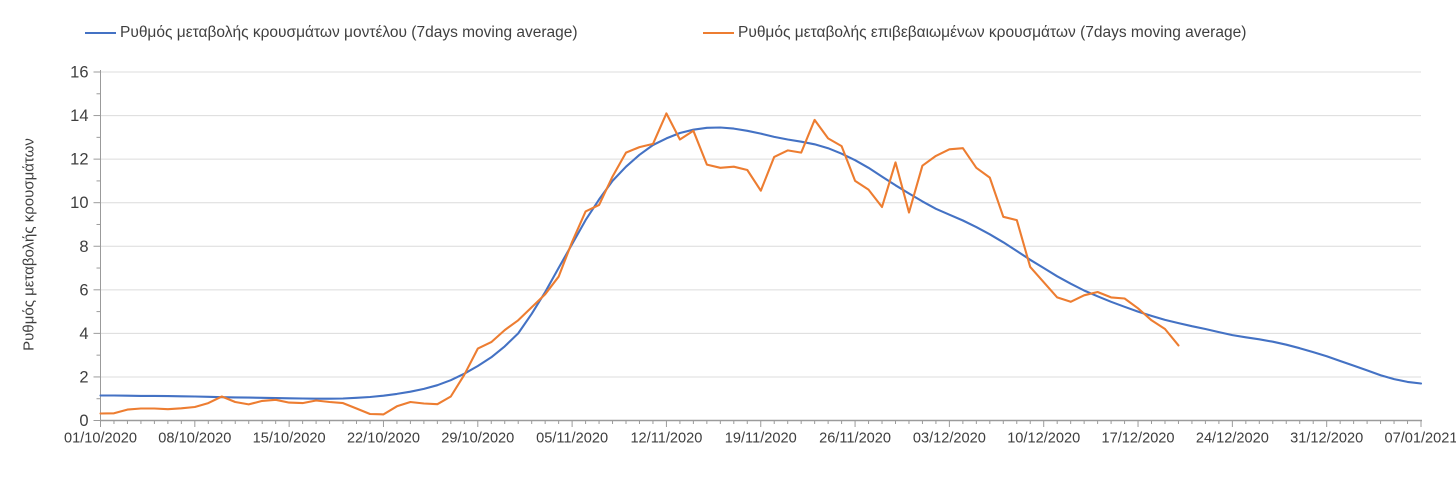  What do you see at coordinates (1043, 439) in the screenshot?
I see `x-tick-label: 10/12/2020` at bounding box center [1043, 439].